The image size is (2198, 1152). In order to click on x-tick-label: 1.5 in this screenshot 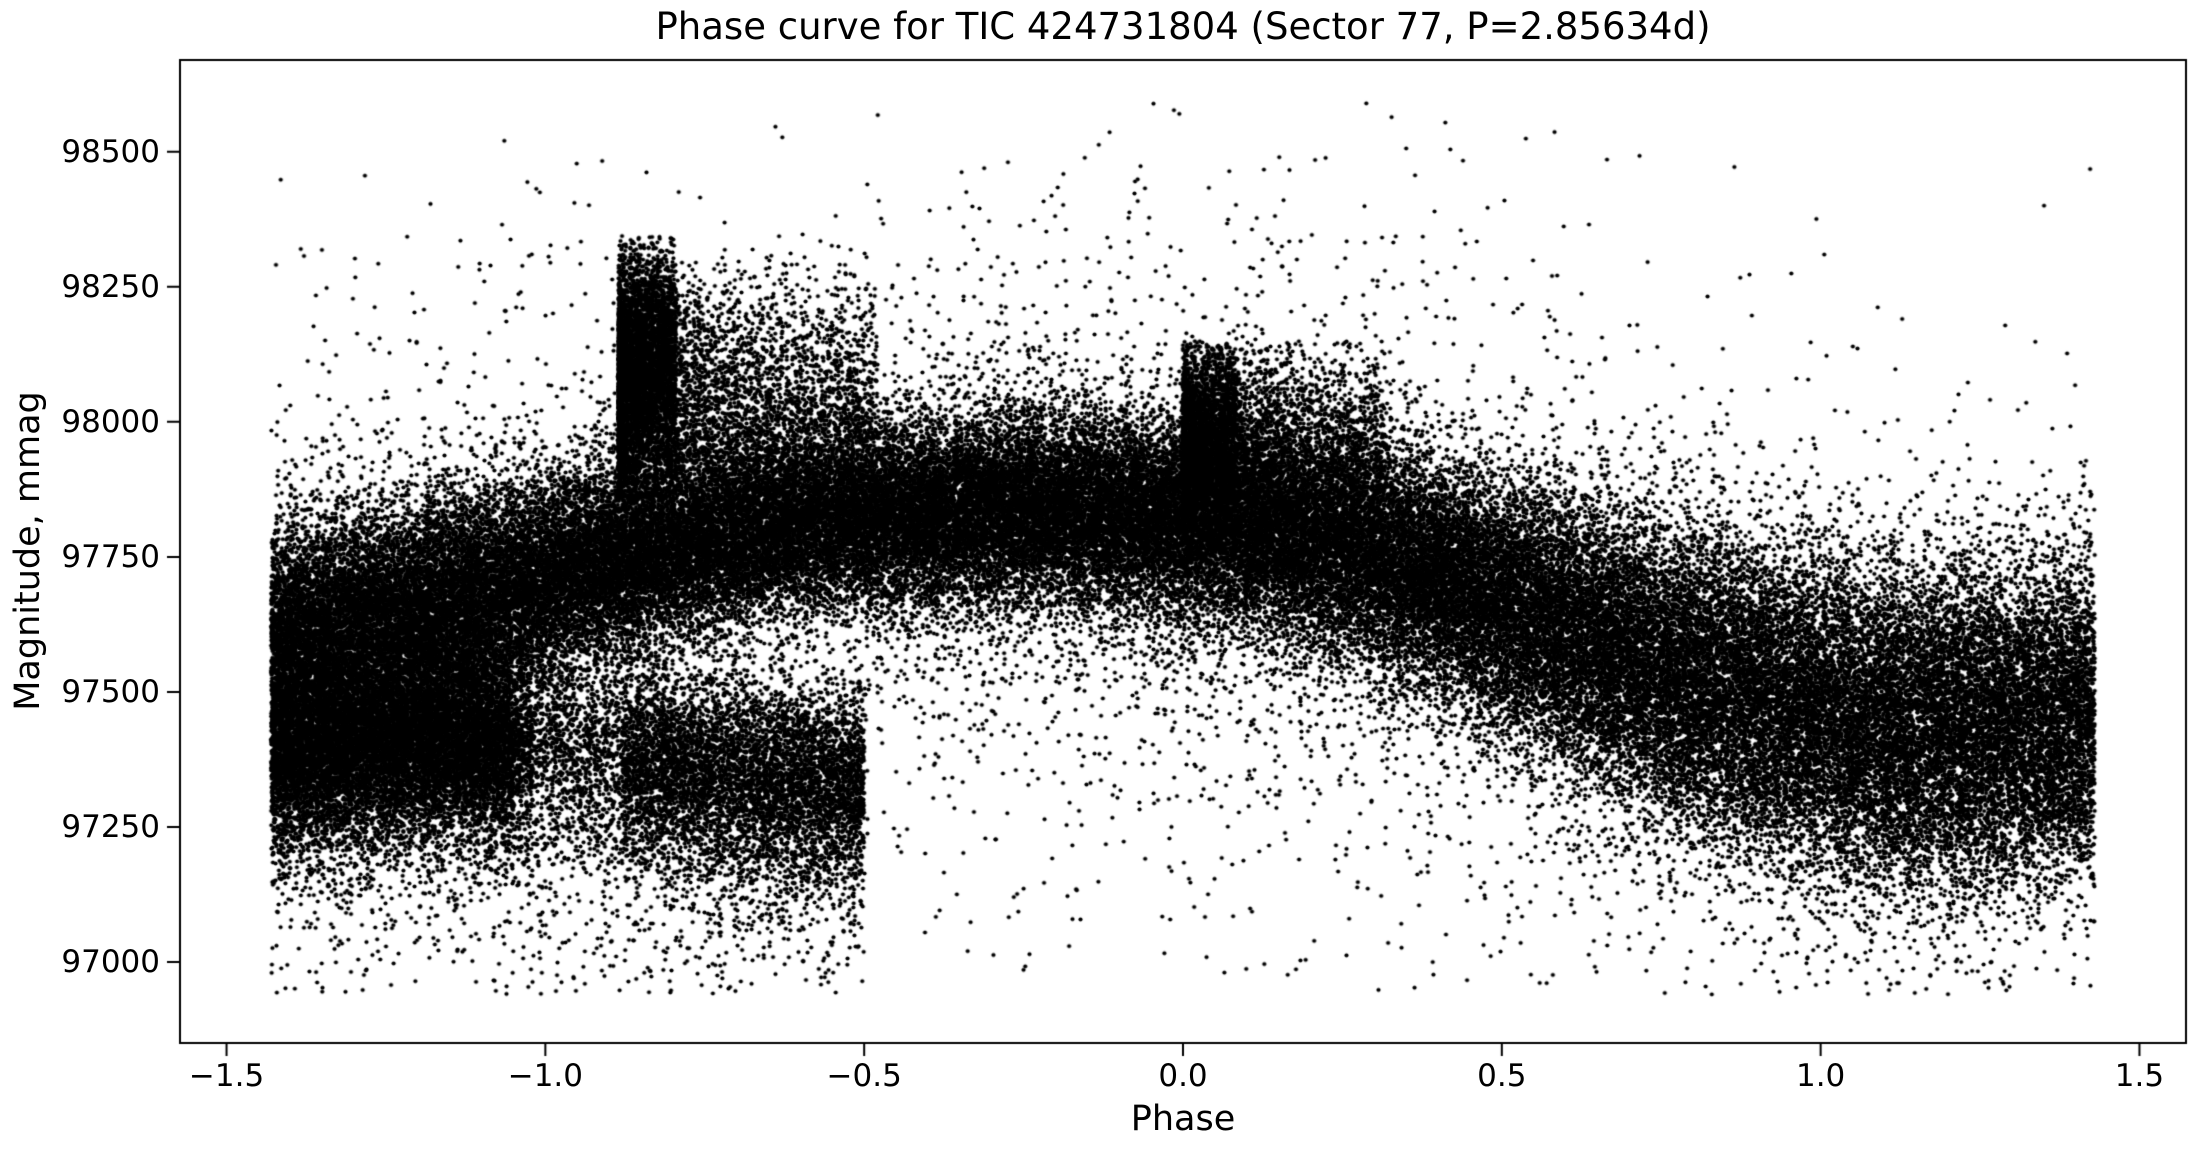, I will do `click(2139, 1076)`.